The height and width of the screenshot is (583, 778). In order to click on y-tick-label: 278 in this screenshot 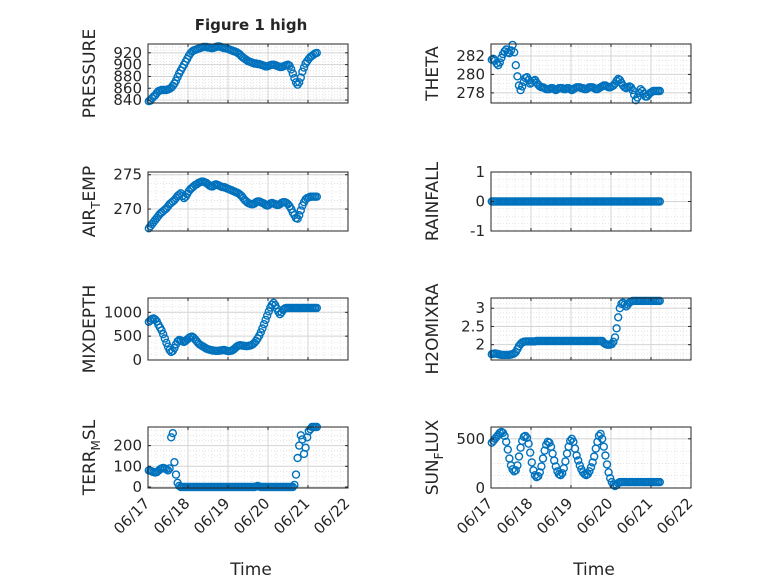, I will do `click(470, 93)`.